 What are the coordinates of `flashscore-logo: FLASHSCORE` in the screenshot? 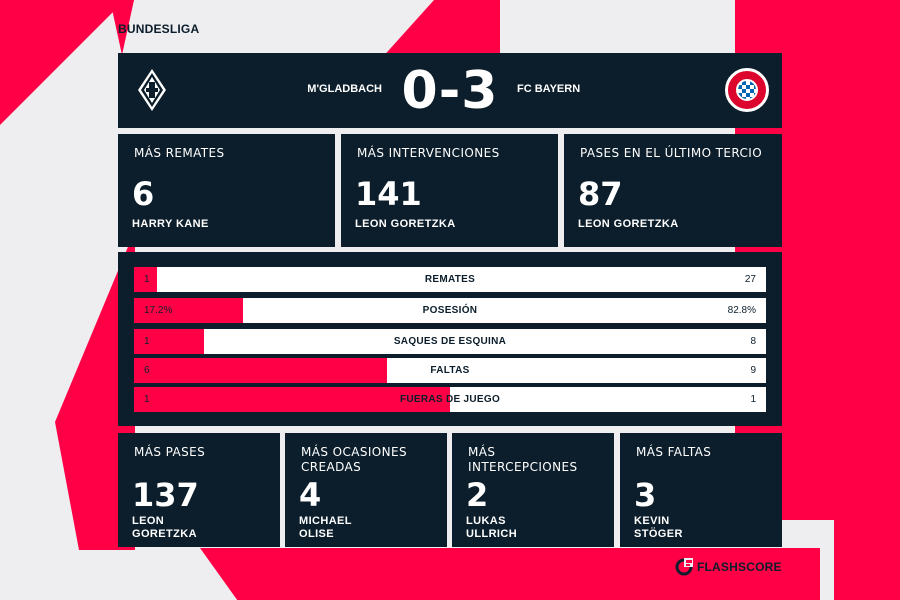 It's located at (730, 567).